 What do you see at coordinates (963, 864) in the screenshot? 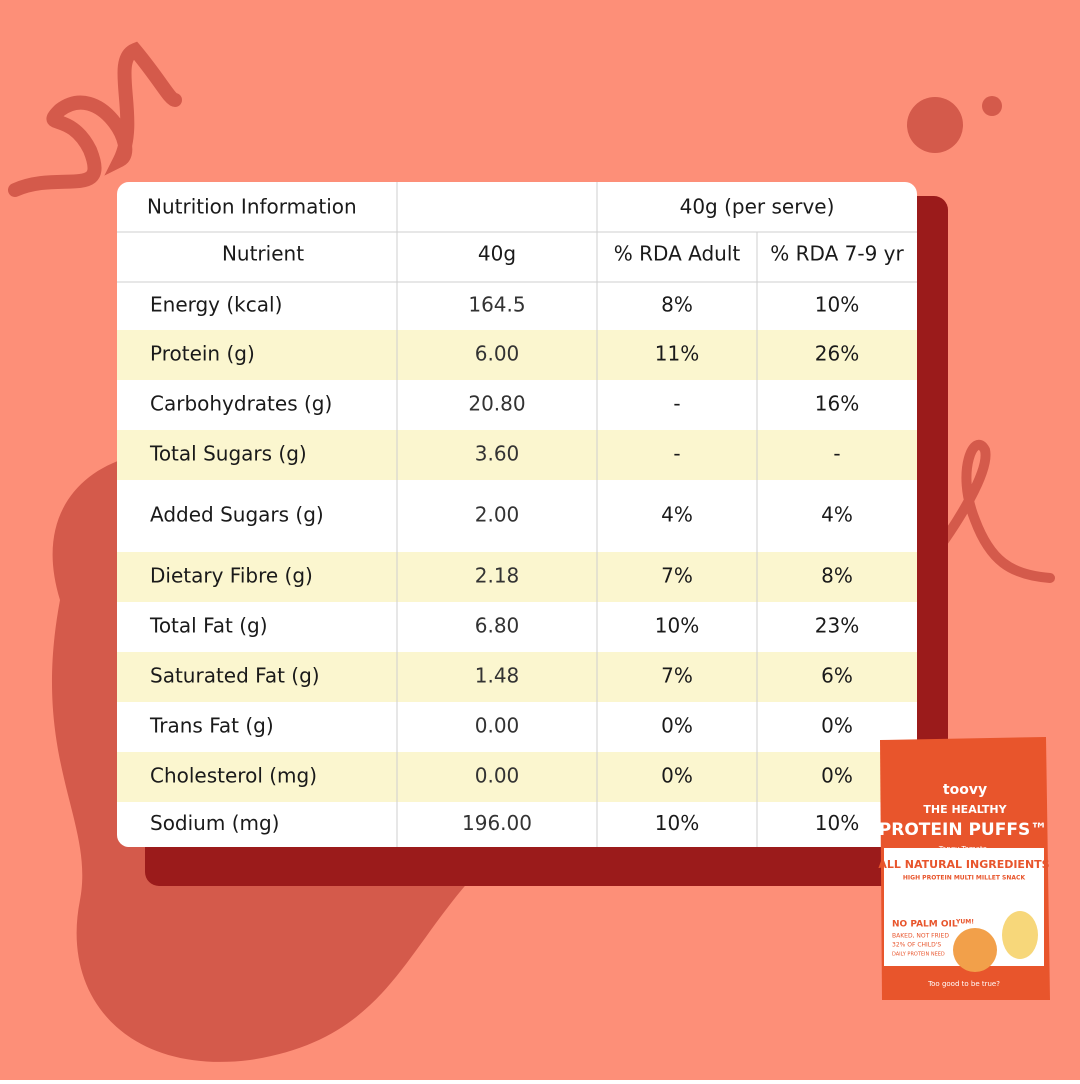
I see `package-claim: ALL NATURAL INGREDIENTS` at bounding box center [963, 864].